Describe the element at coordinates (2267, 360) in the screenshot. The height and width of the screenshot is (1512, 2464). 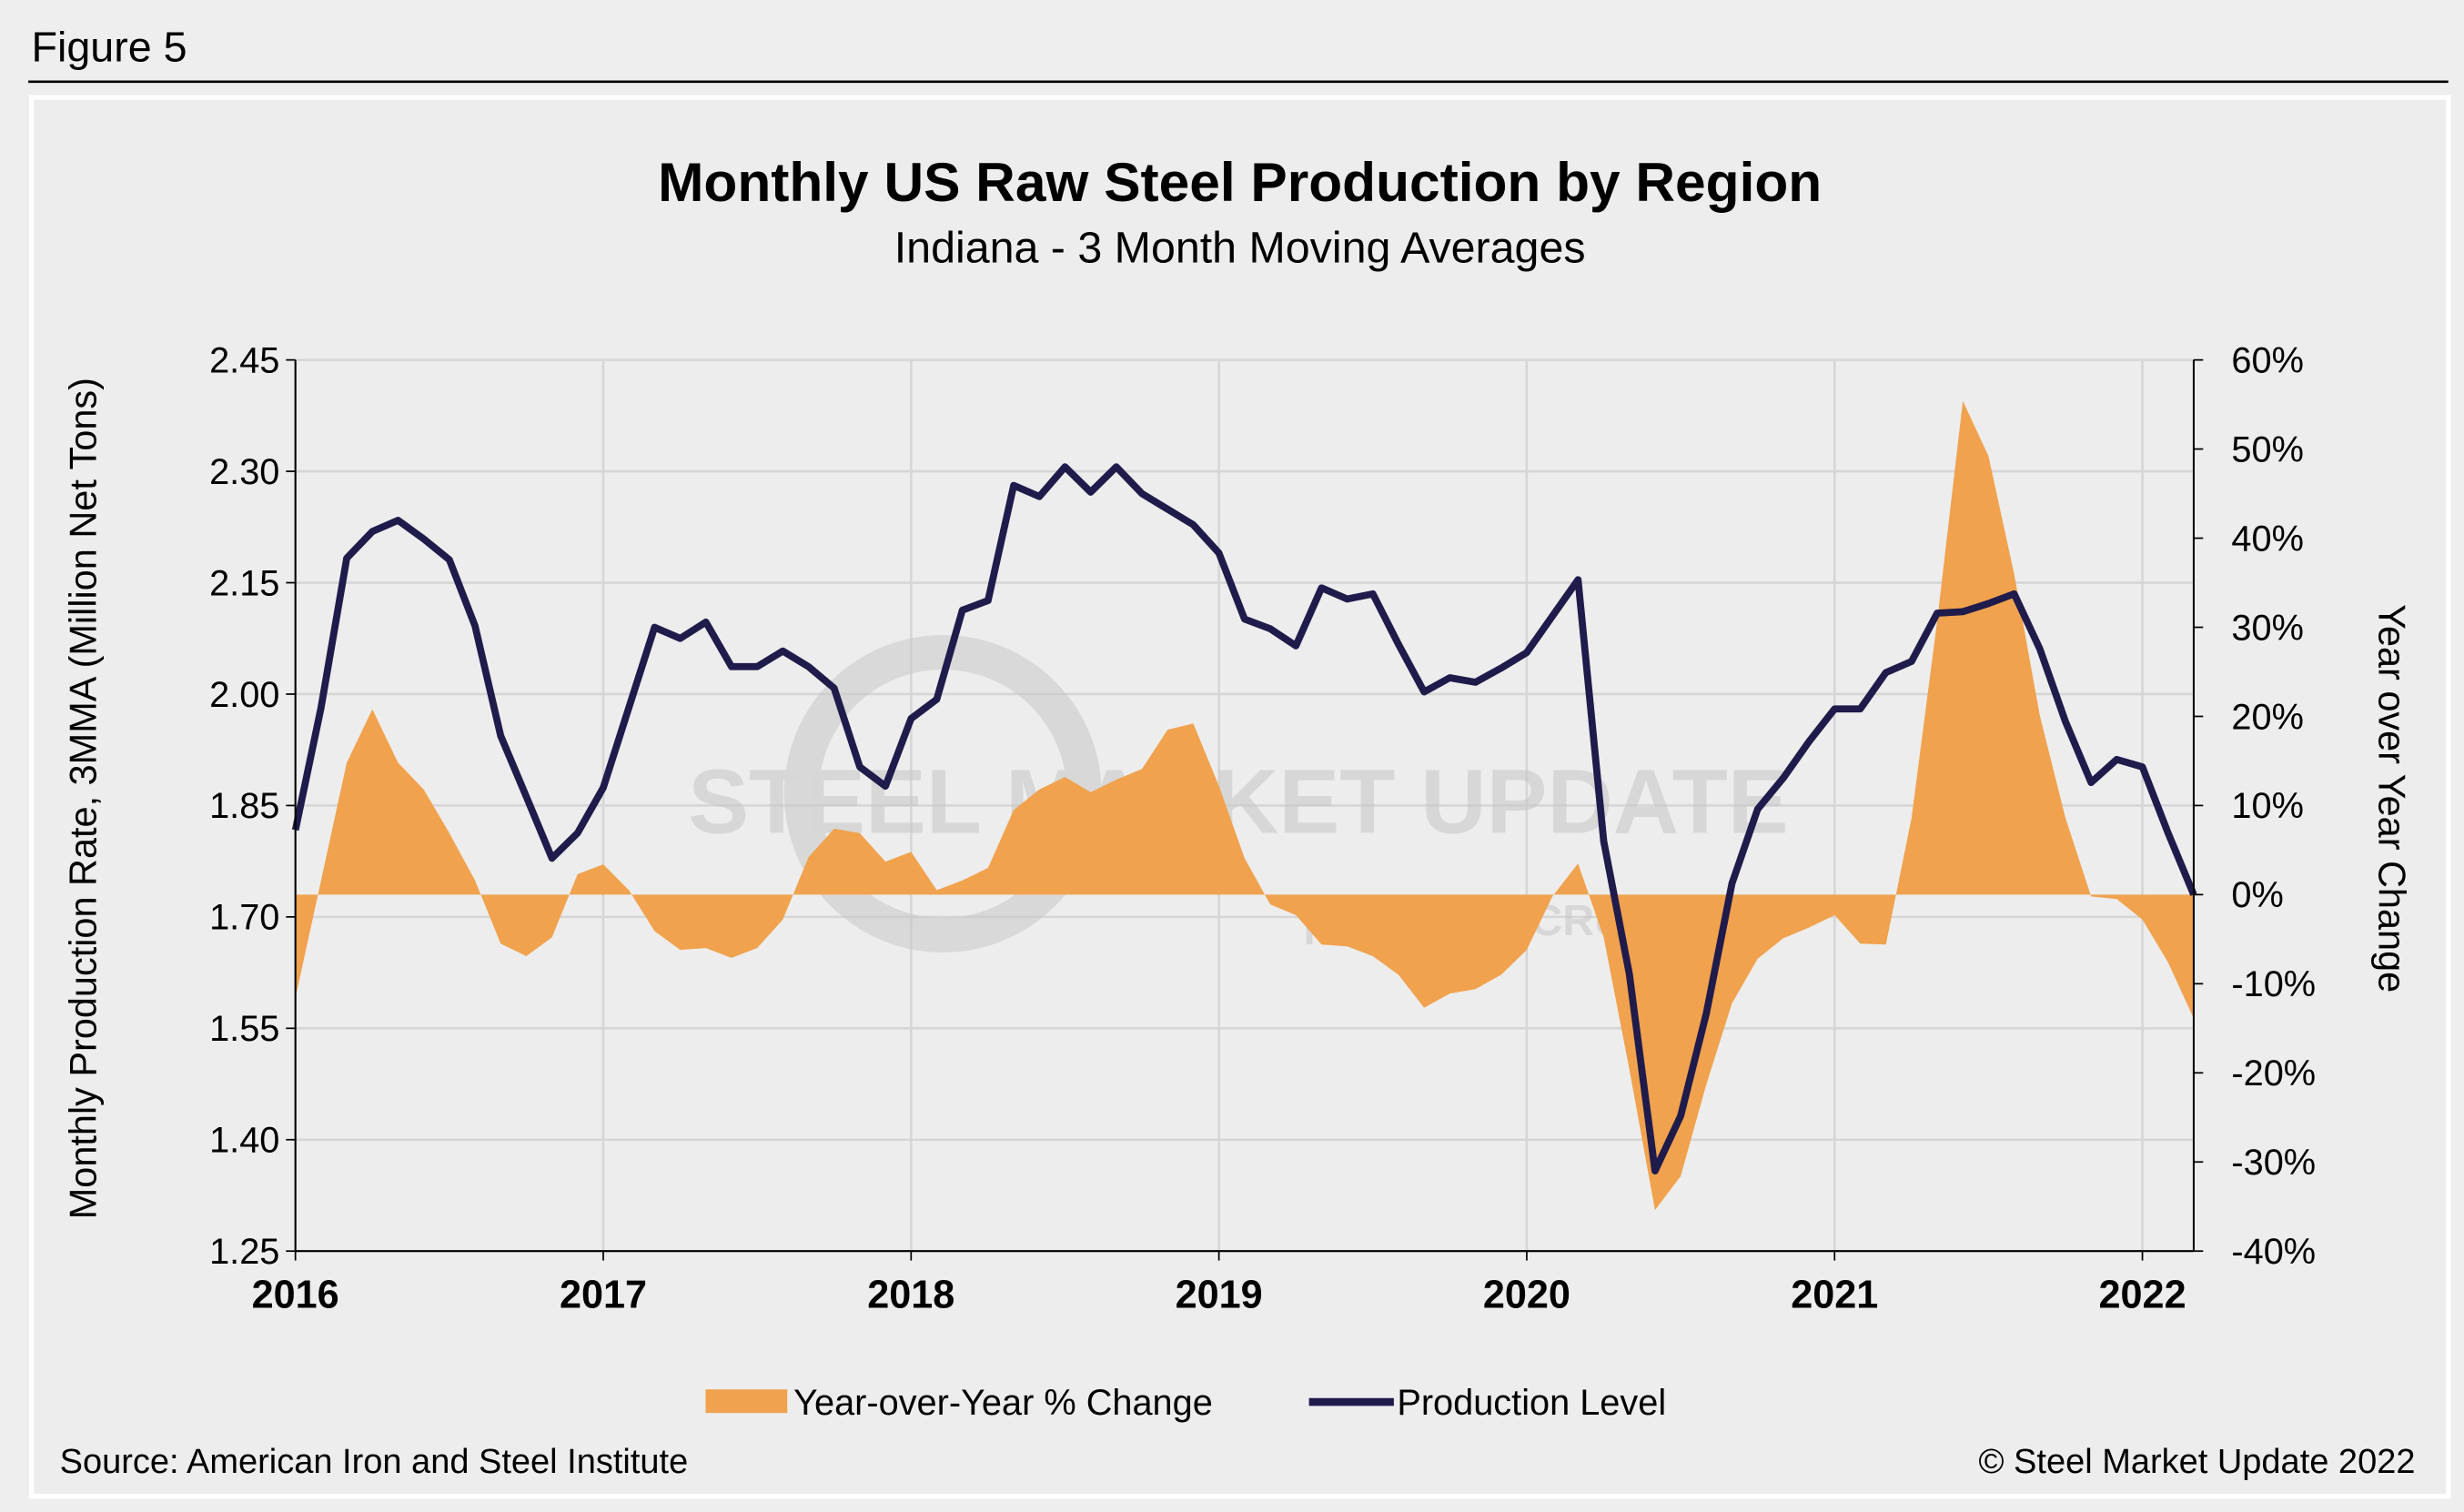
I see `y2-tick-label: 60%` at that location.